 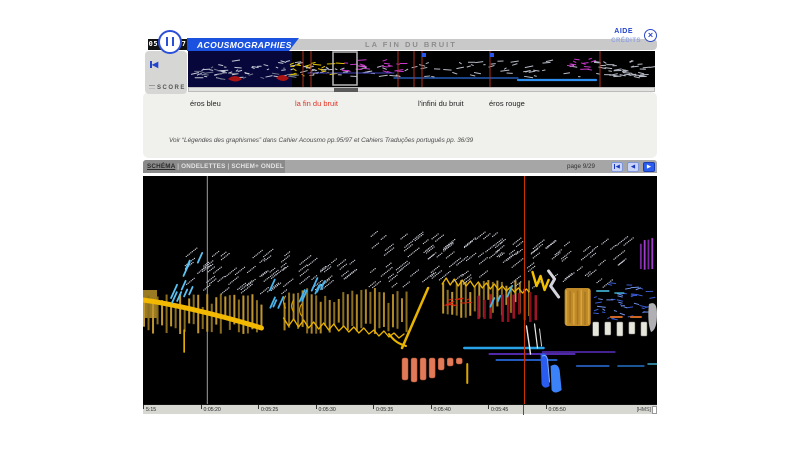 What do you see at coordinates (205, 103) in the screenshot?
I see `section-label-eros-bleu: éros bleu` at bounding box center [205, 103].